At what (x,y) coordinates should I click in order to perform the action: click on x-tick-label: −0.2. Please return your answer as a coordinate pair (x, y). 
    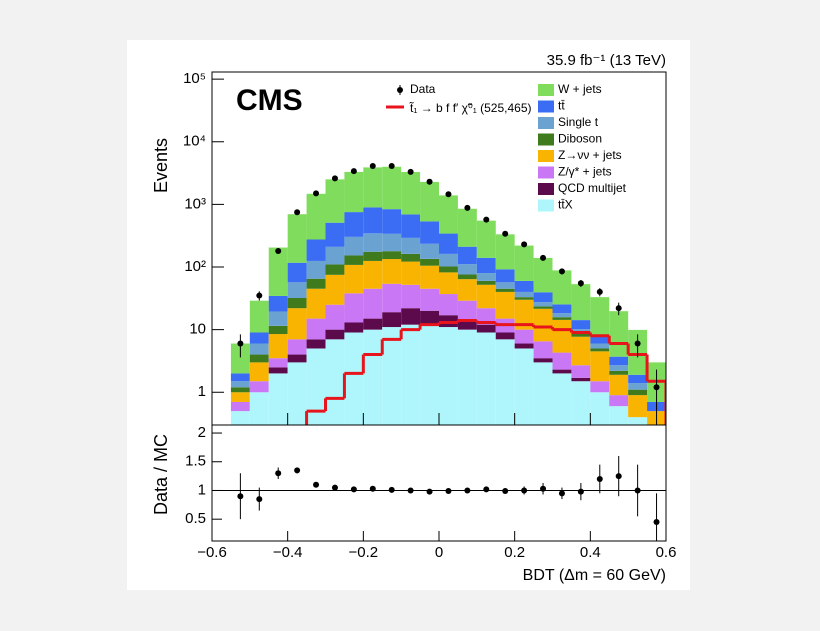
    Looking at the image, I should click on (364, 552).